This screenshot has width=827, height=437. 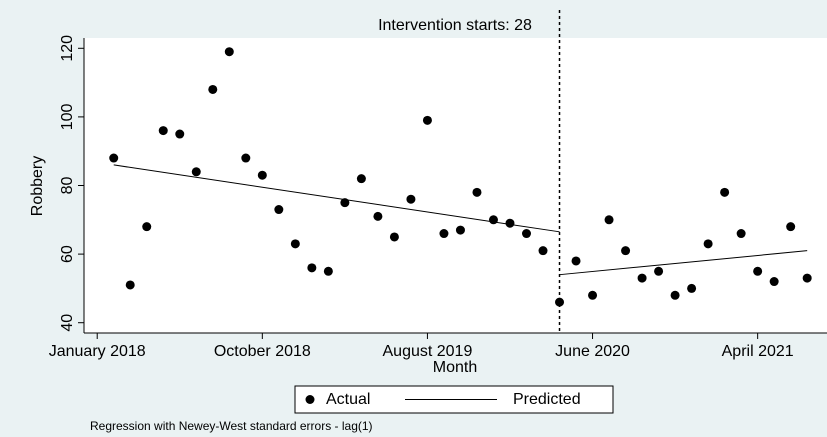 I want to click on x-tick-label: June 2020, so click(x=592, y=351).